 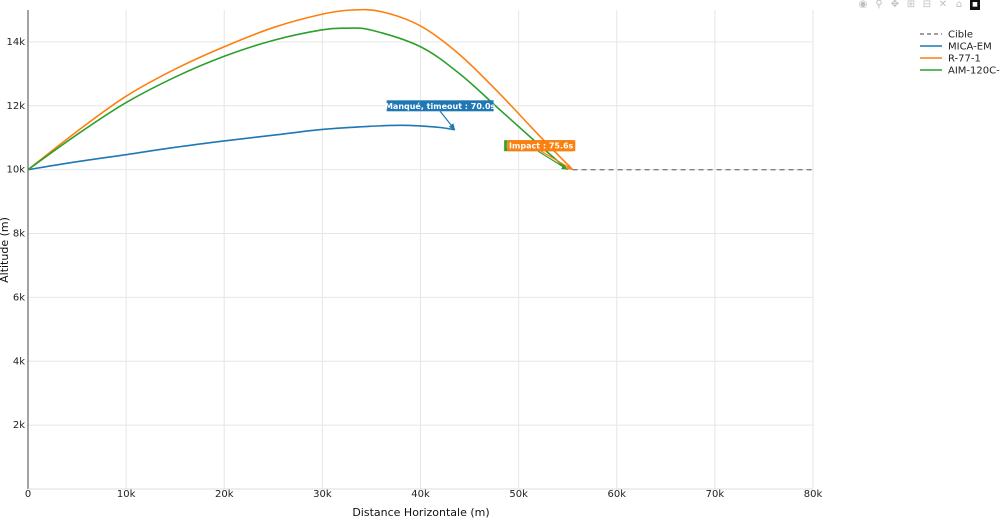 What do you see at coordinates (322, 494) in the screenshot?
I see `x-tick-label: 30k` at bounding box center [322, 494].